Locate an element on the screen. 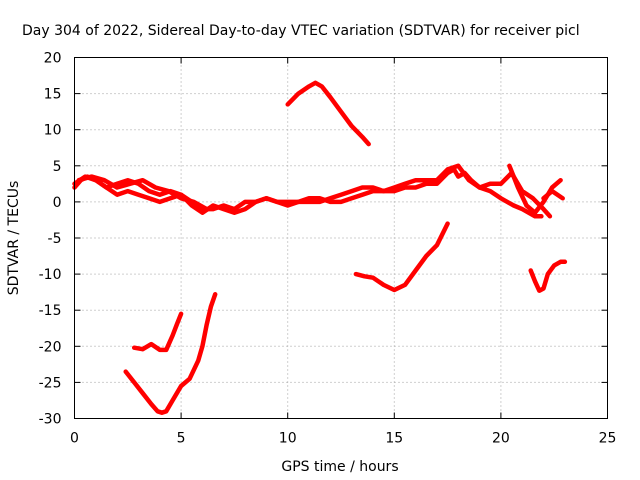  x-tick-label: 0 is located at coordinates (74, 439).